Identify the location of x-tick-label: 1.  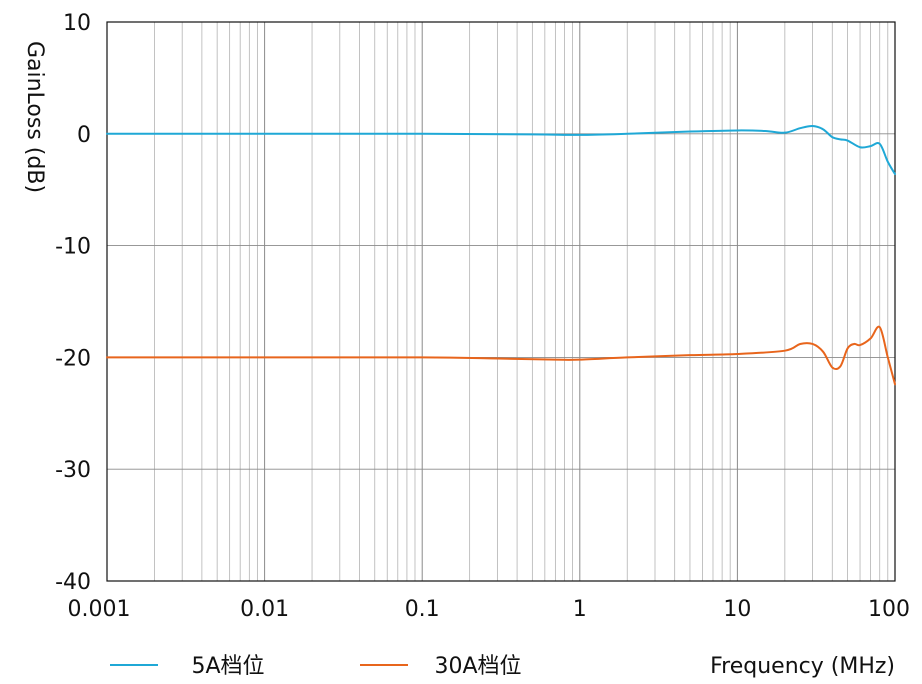
(580, 609).